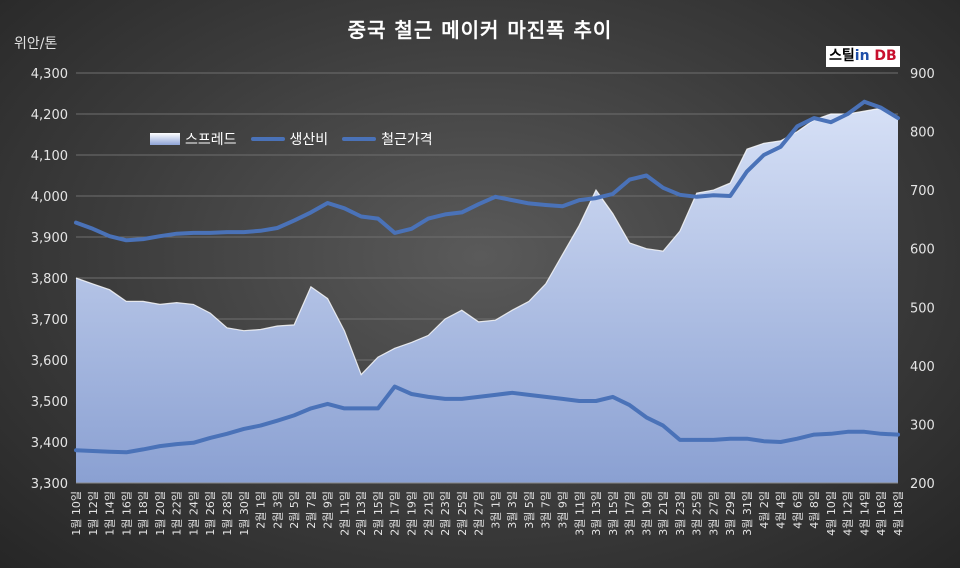 The height and width of the screenshot is (568, 960). What do you see at coordinates (814, 510) in the screenshot?
I see `x-tick-label: 4월 8일` at bounding box center [814, 510].